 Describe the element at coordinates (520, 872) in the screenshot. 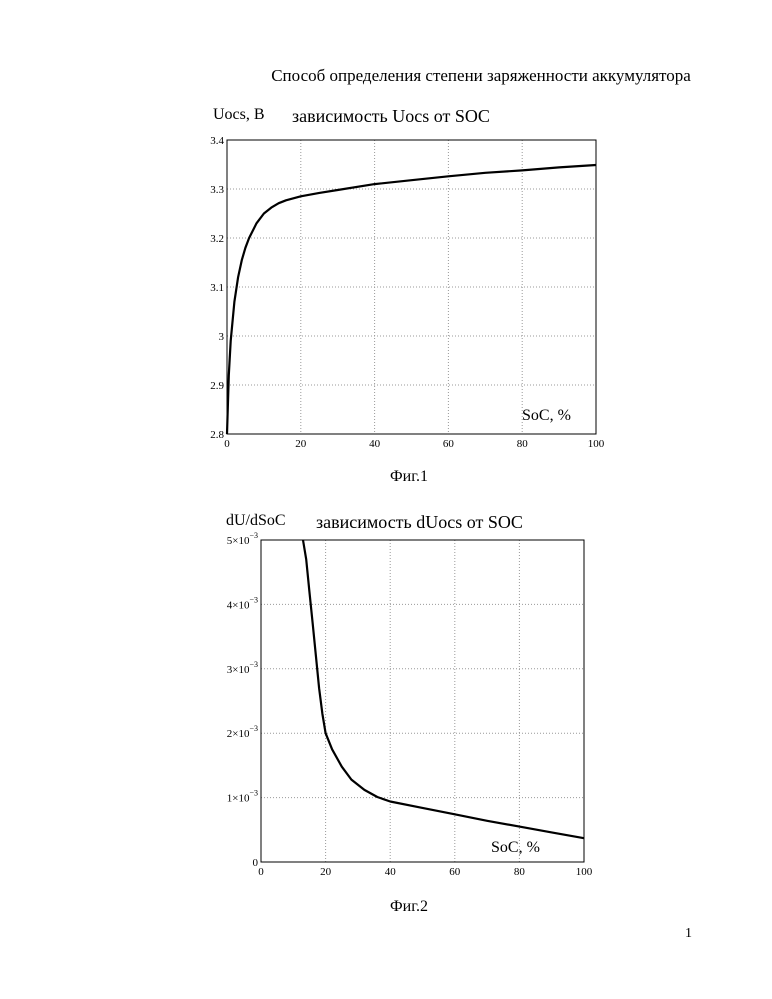

I see `x-tick-label: 80` at that location.